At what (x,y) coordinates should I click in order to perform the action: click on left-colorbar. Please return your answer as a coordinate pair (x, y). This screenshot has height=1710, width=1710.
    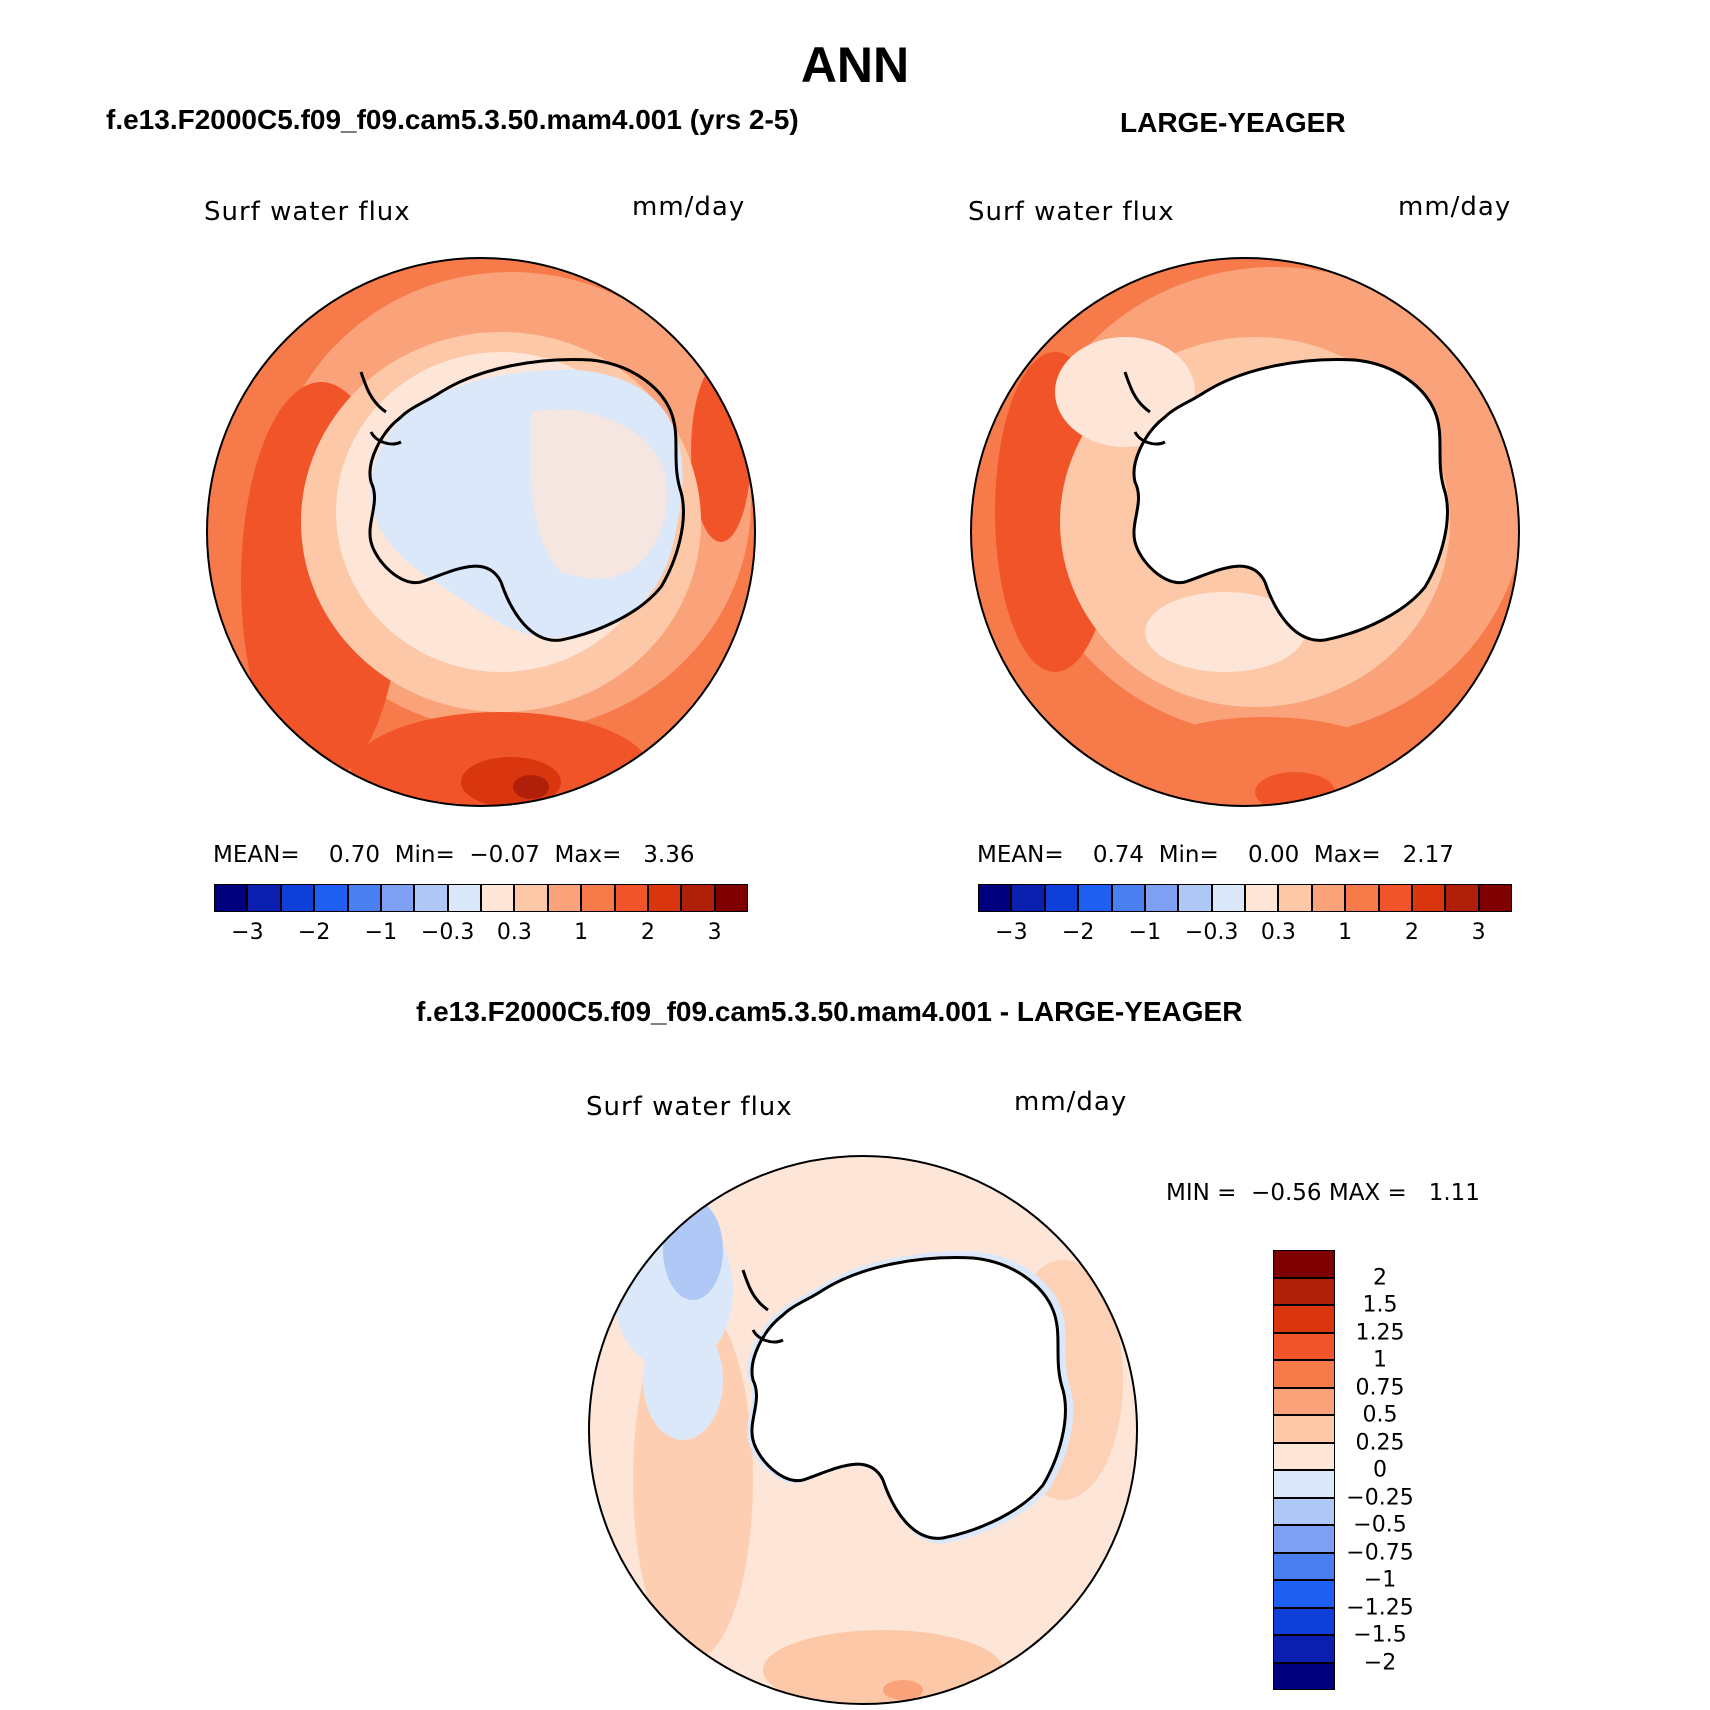
    Looking at the image, I should click on (481, 898).